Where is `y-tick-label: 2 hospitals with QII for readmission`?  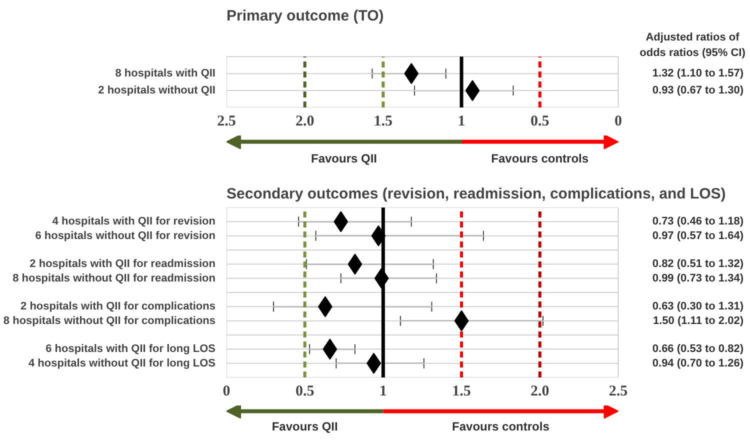
y-tick-label: 2 hospitals with QII for readmission is located at coordinates (123, 264).